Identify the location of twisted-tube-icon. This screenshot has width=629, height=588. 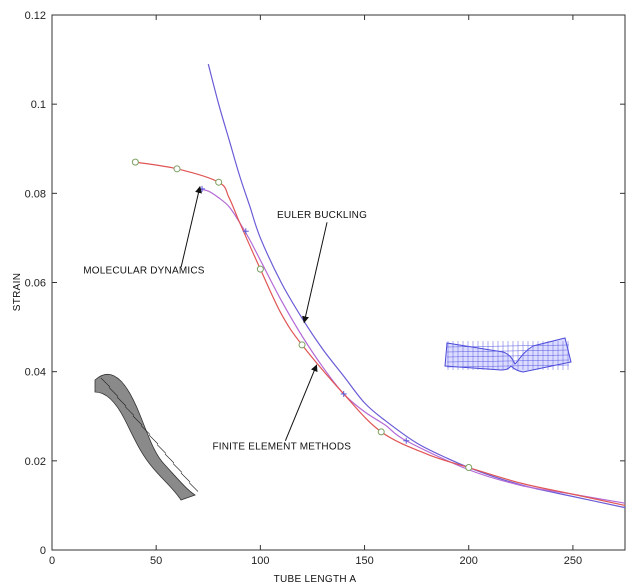
(146, 437).